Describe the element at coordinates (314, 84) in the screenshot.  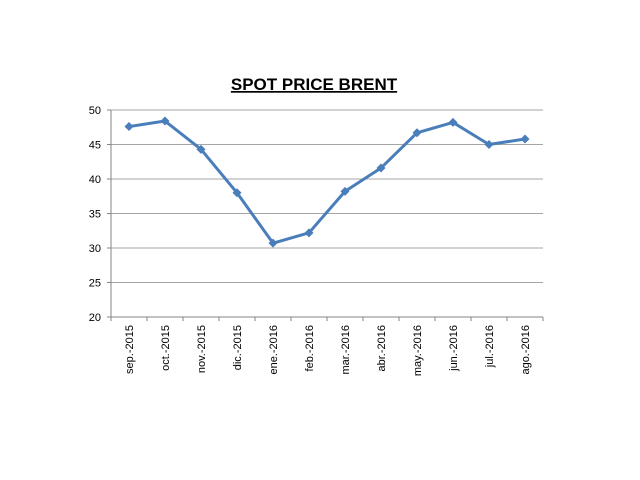
I see `chart-title: SPOT PRICE BRENT` at that location.